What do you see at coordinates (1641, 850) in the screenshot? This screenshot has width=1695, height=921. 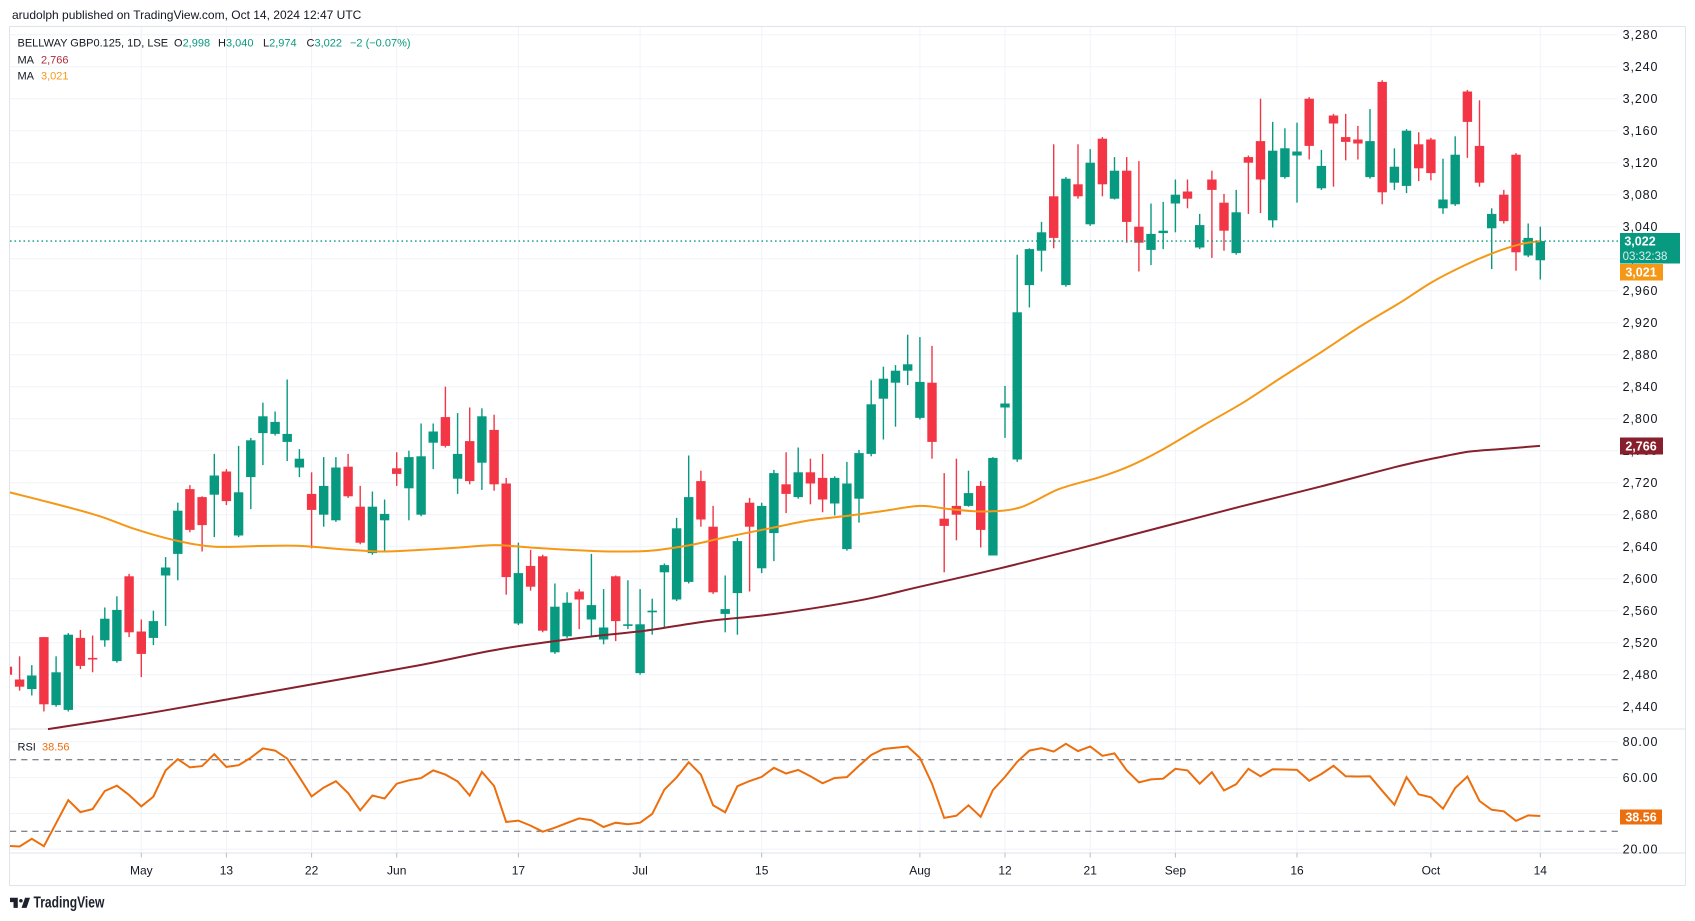 I see `svg-text: 20.00` at bounding box center [1641, 850].